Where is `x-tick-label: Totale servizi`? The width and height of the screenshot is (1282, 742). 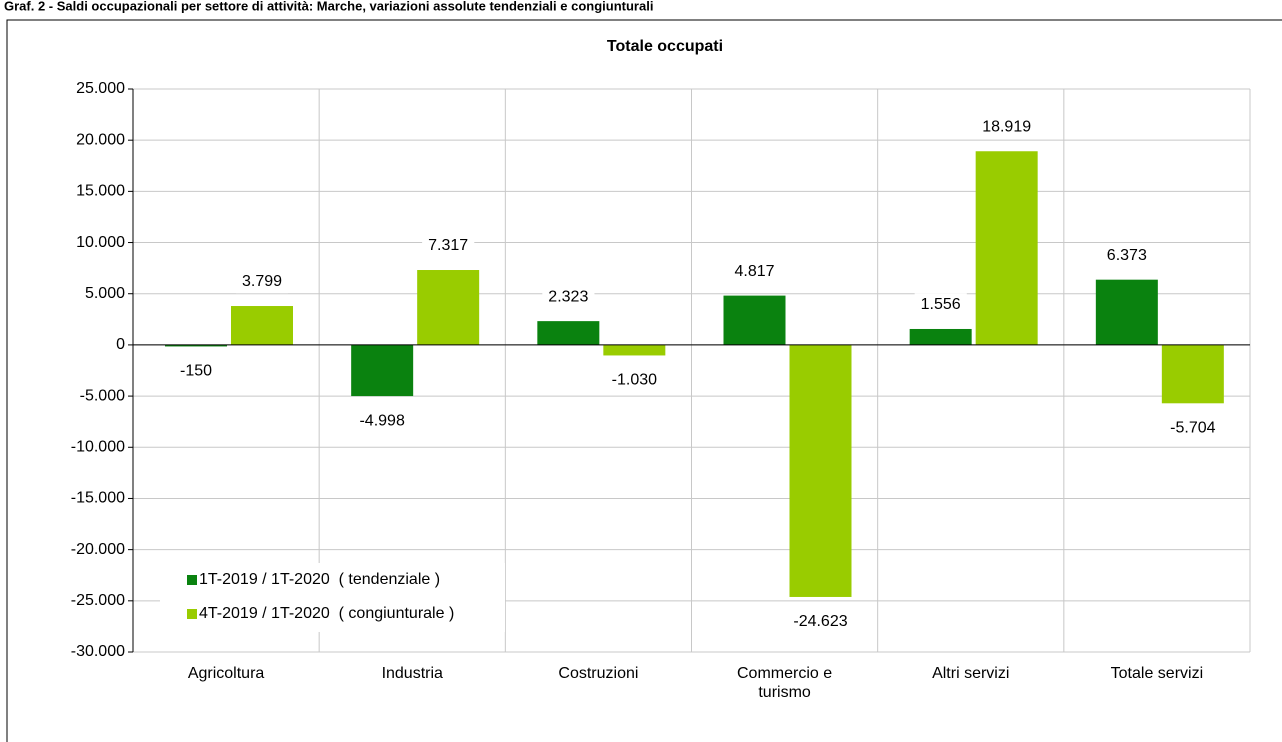 x-tick-label: Totale servizi is located at coordinates (1157, 673).